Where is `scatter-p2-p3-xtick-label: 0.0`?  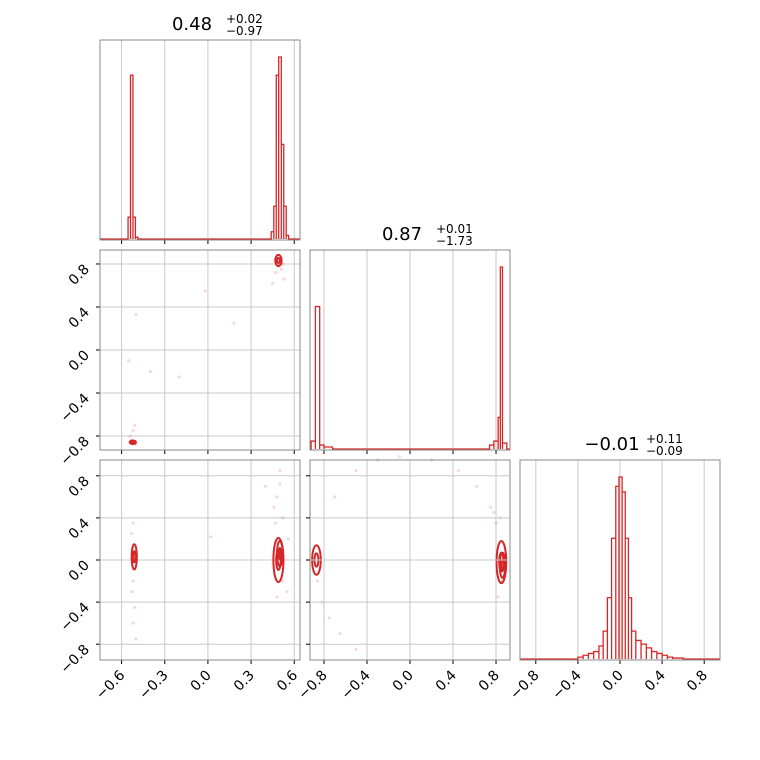 scatter-p2-p3-xtick-label: 0.0 is located at coordinates (403, 681).